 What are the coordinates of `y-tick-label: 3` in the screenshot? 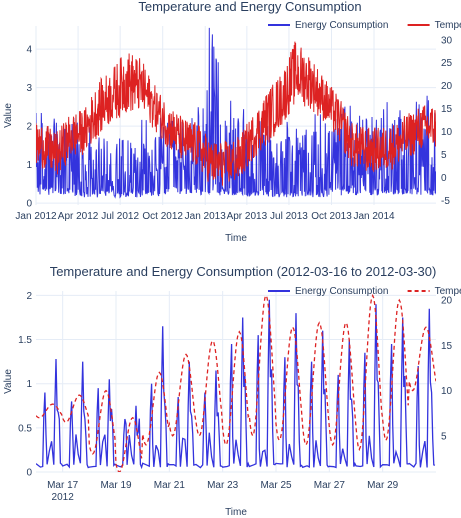 It's located at (29, 88).